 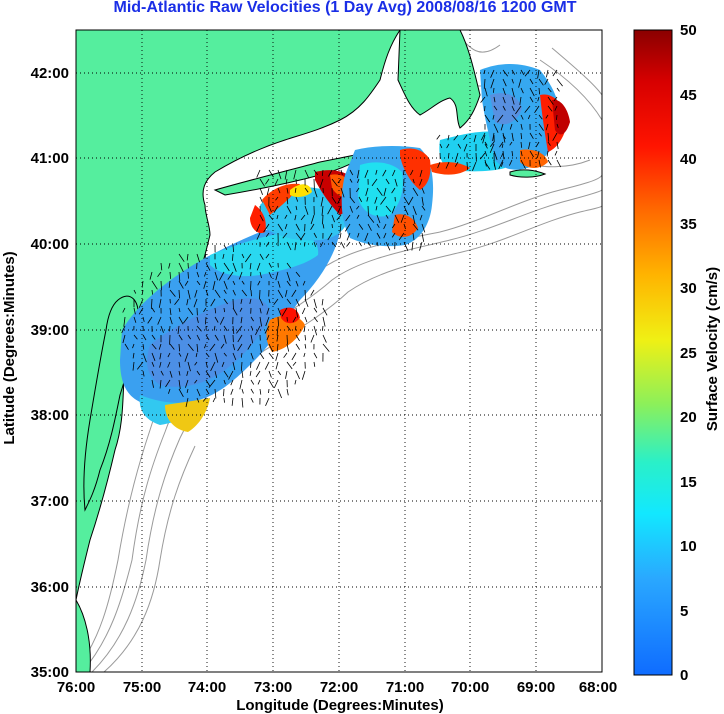 What do you see at coordinates (207, 687) in the screenshot?
I see `x-tick-label: 74:00` at bounding box center [207, 687].